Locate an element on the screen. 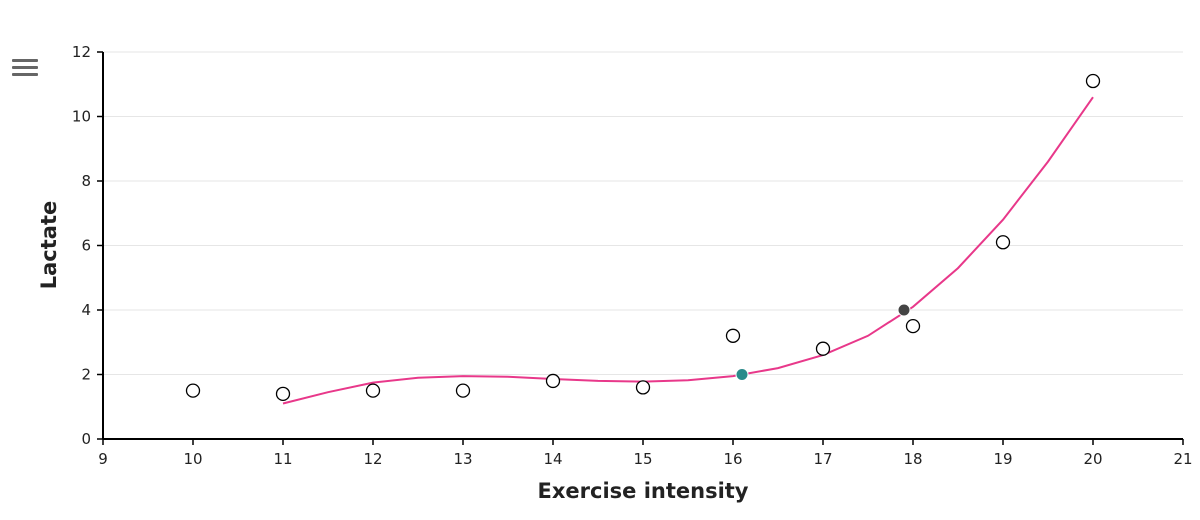 The image size is (1200, 520). x-tick-label: 14 is located at coordinates (552, 459).